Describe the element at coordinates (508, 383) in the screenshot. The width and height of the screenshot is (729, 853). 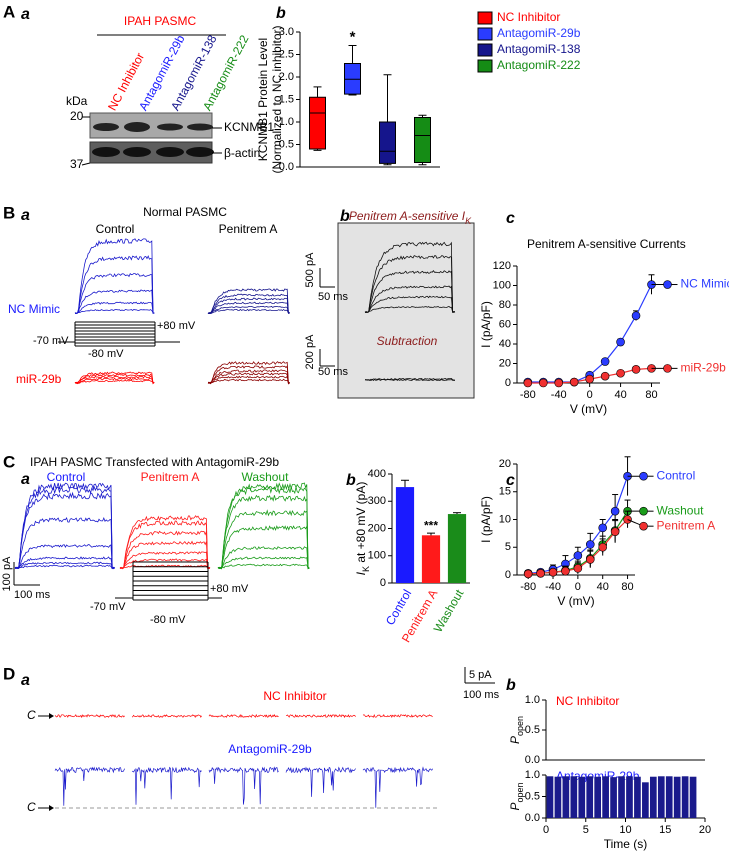
I see `y-tick-label: 0` at that location.